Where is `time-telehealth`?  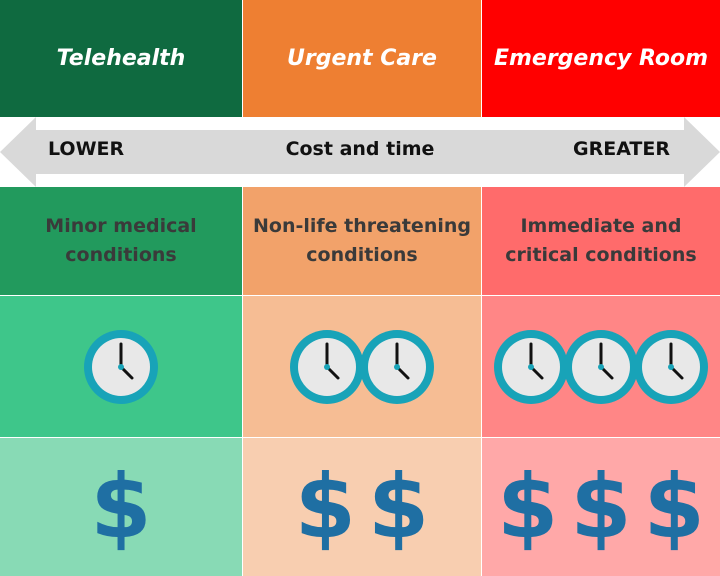 time-telehealth is located at coordinates (121, 366).